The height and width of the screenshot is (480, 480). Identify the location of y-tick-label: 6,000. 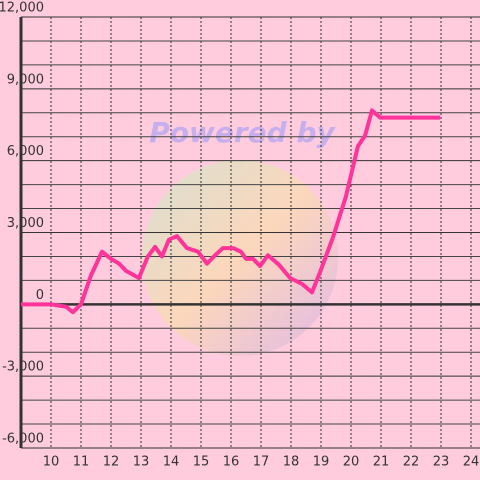
(25, 151).